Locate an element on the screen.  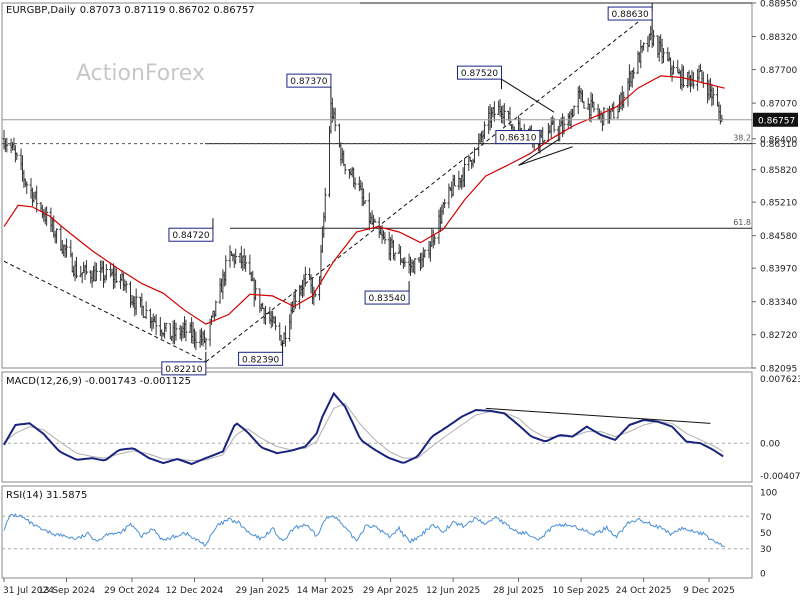
price-tick-label: 0.87070 is located at coordinates (778, 105).